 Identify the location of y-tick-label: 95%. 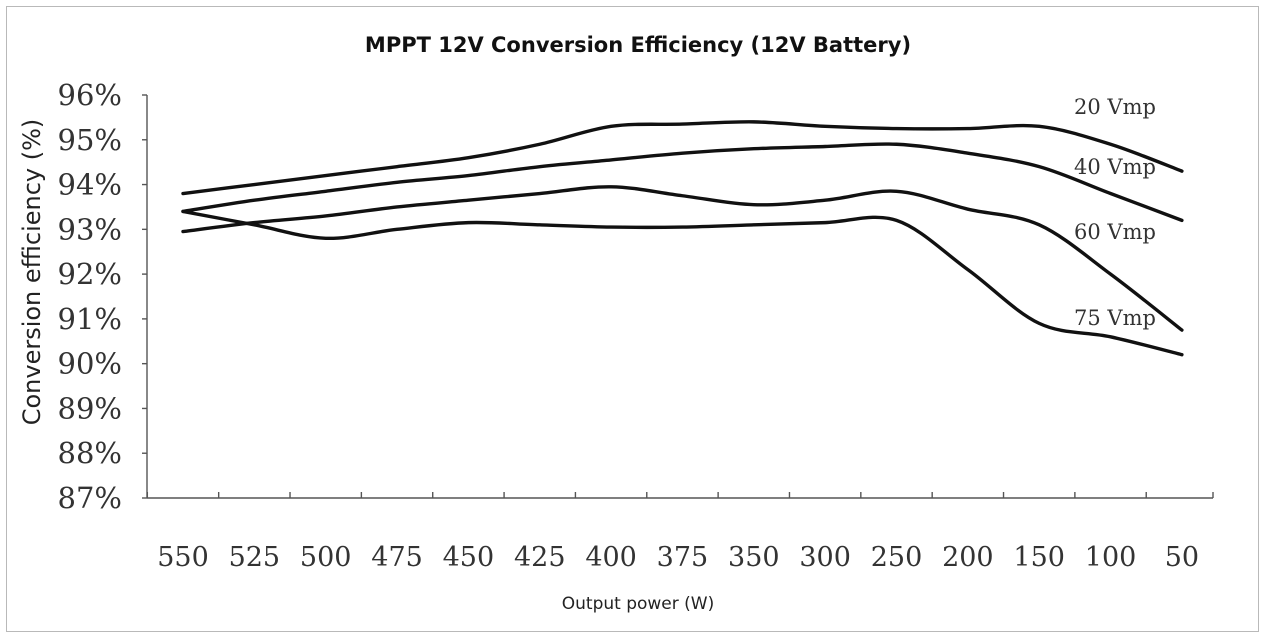
(90, 140).